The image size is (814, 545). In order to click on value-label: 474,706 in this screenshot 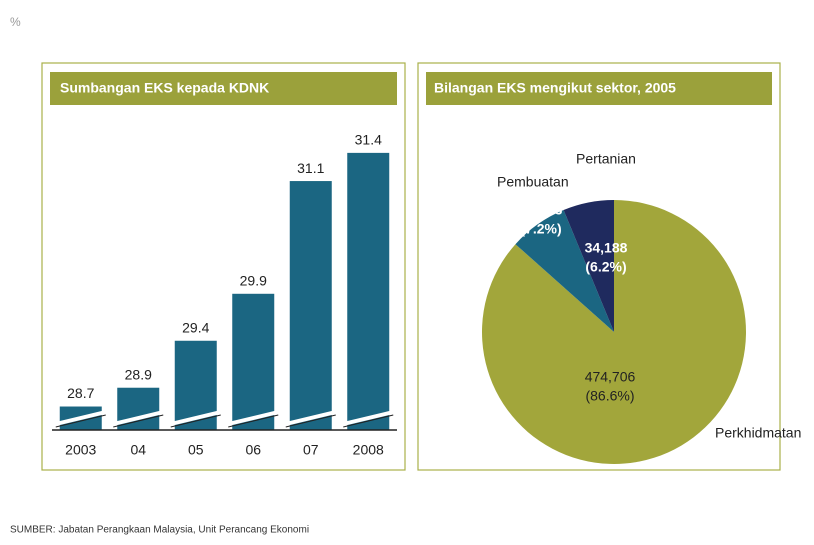, I will do `click(610, 377)`.